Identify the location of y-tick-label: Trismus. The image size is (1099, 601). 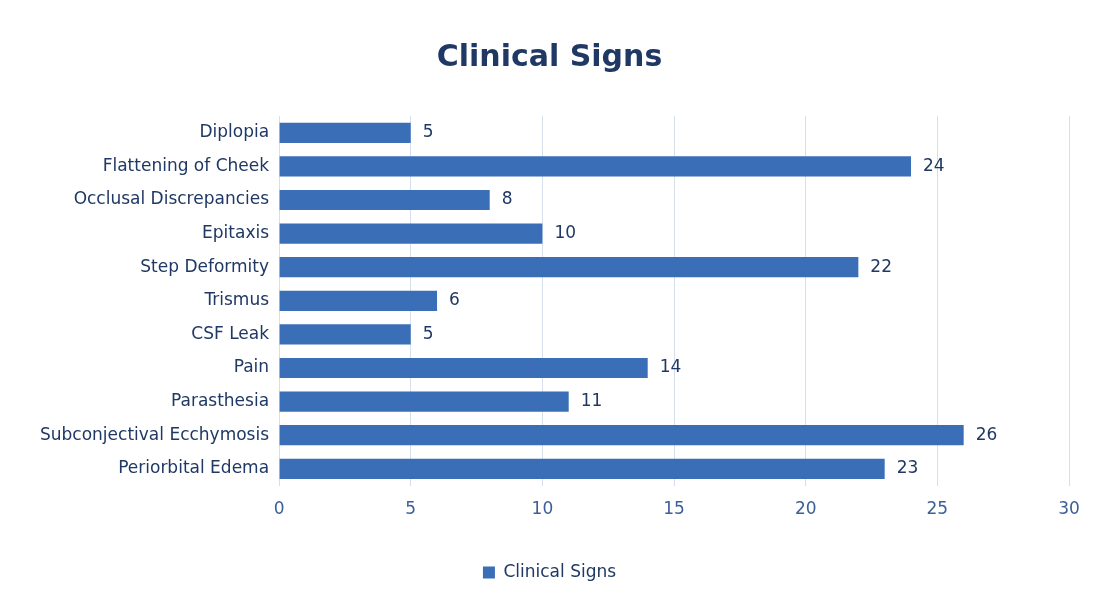
(236, 299).